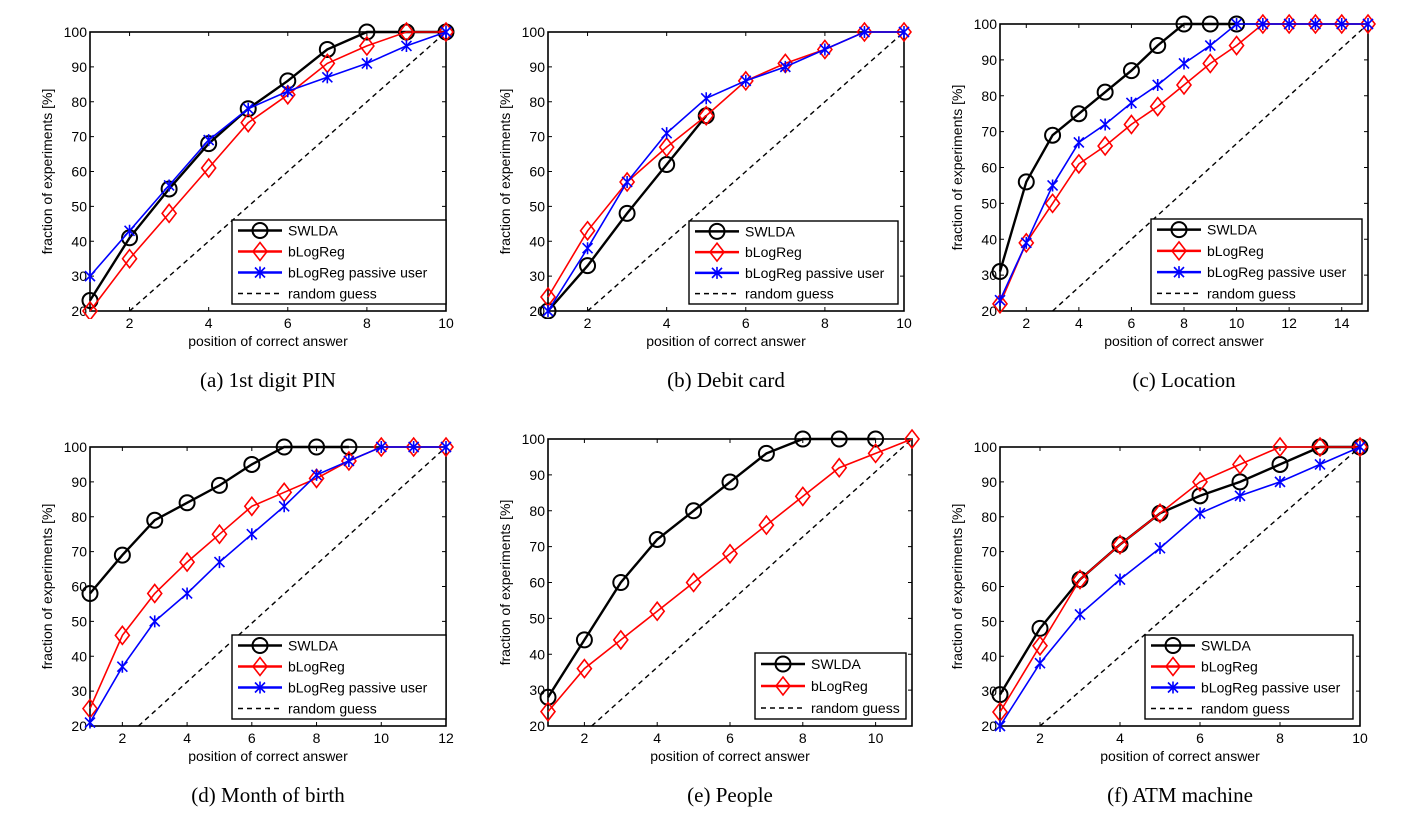  Describe the element at coordinates (588, 323) in the screenshot. I see `x-tick-label: 2` at that location.